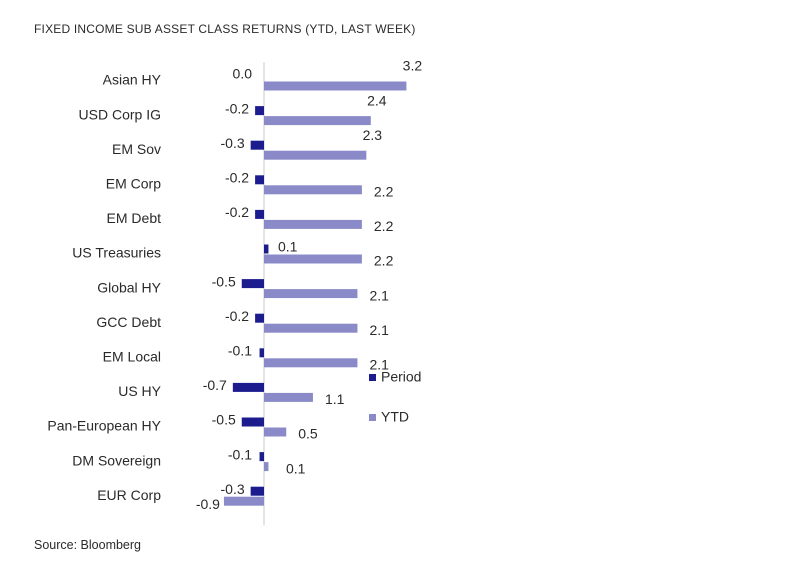 This screenshot has height=584, width=800. What do you see at coordinates (129, 495) in the screenshot?
I see `category-label: EUR Corp` at bounding box center [129, 495].